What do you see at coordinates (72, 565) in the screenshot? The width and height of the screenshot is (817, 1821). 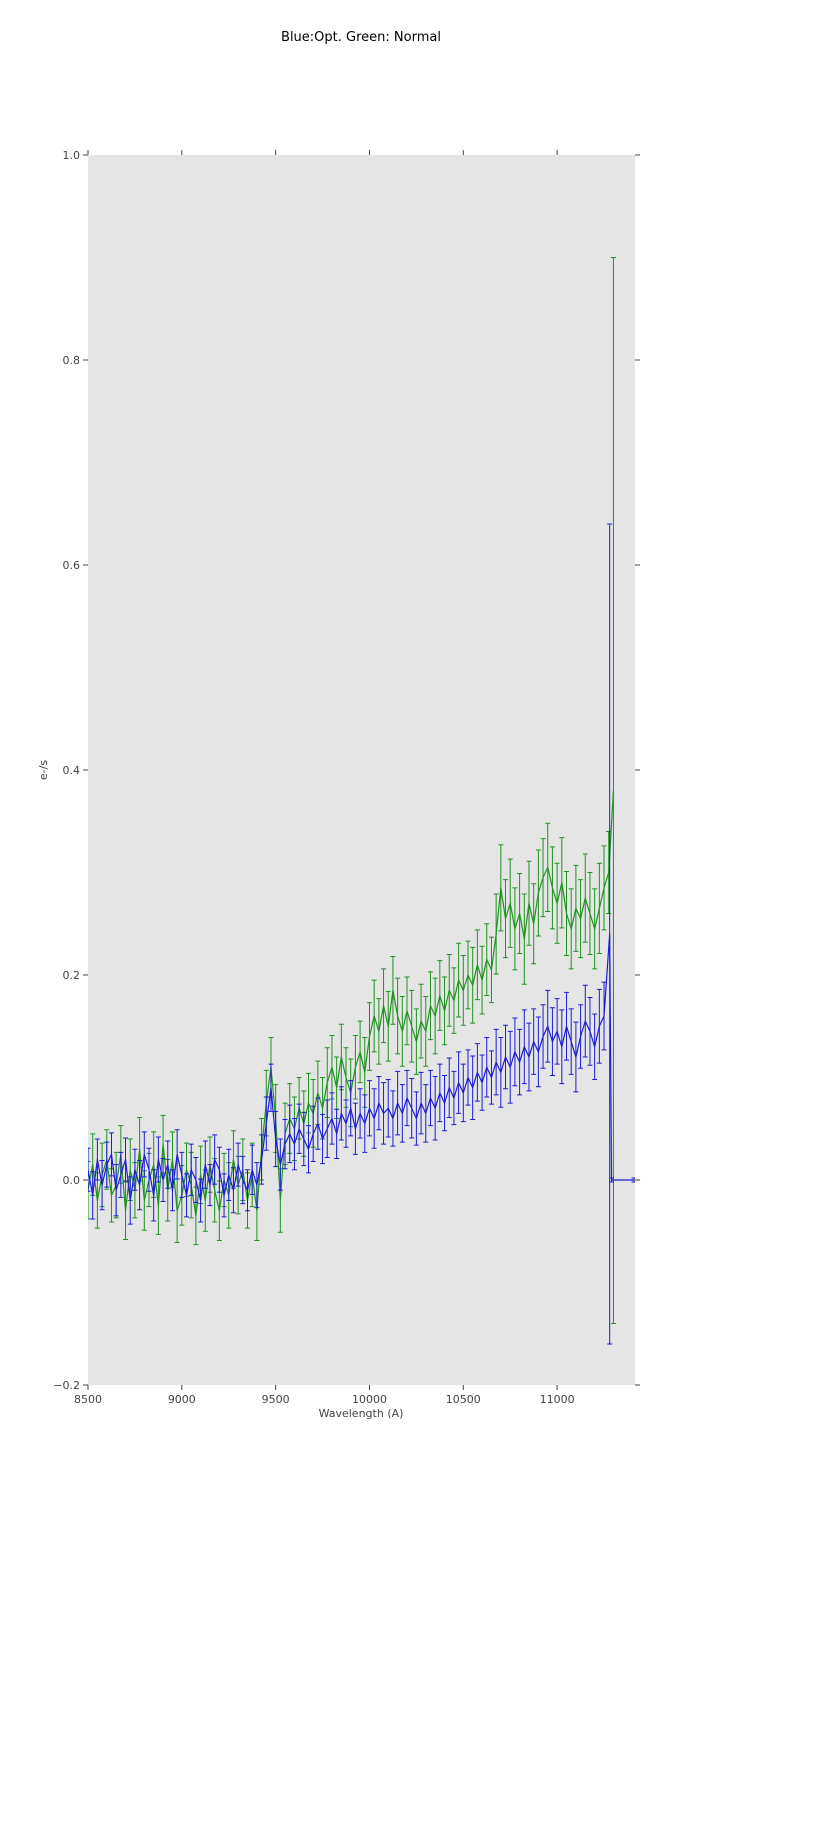 I see `y-tick-label: 0.6` at bounding box center [72, 565].